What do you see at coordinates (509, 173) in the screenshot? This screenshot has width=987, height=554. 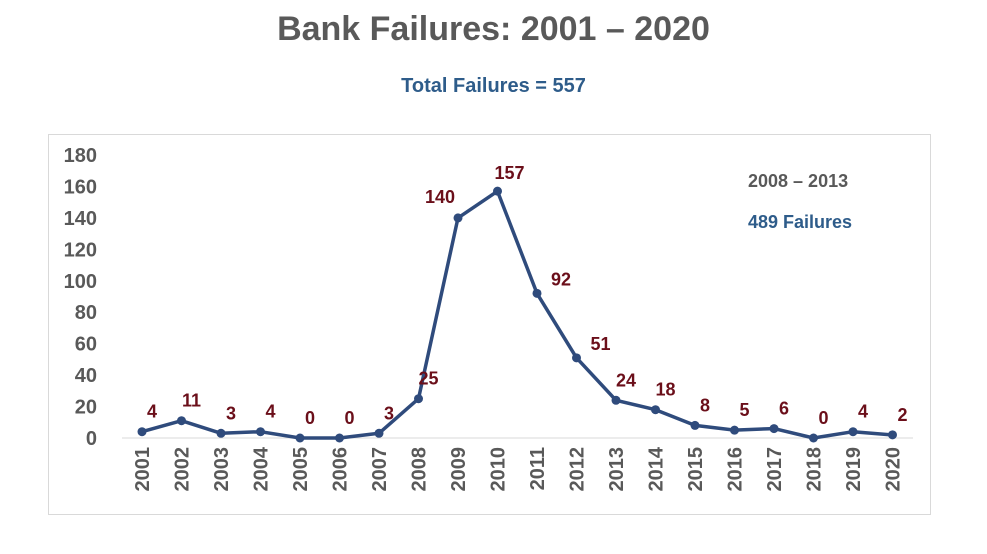 I see `data-label: 157` at bounding box center [509, 173].